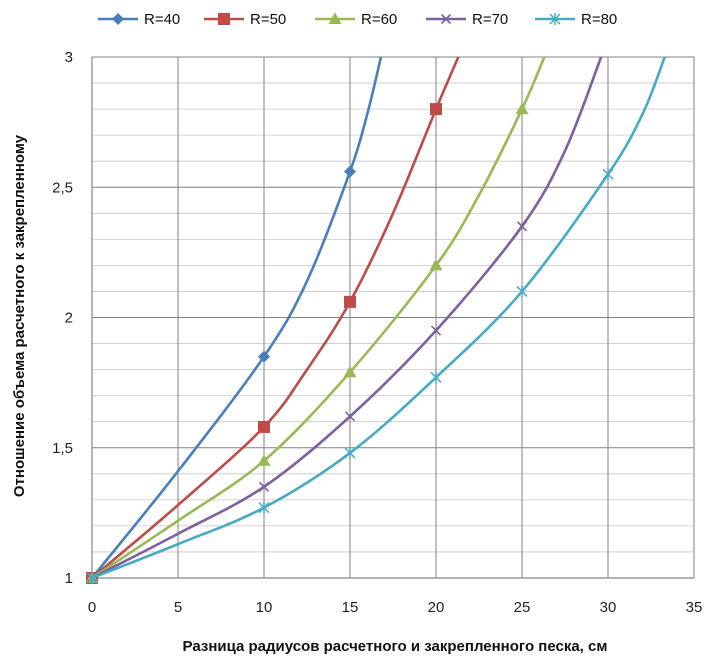  What do you see at coordinates (264, 607) in the screenshot?
I see `x-tick-label: 10` at bounding box center [264, 607].